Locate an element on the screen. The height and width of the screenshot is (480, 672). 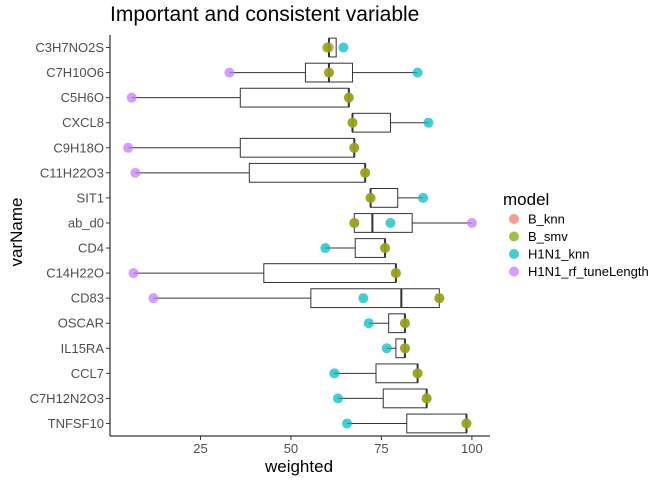
y-tick-label: C7H10O6 is located at coordinates (75, 72).